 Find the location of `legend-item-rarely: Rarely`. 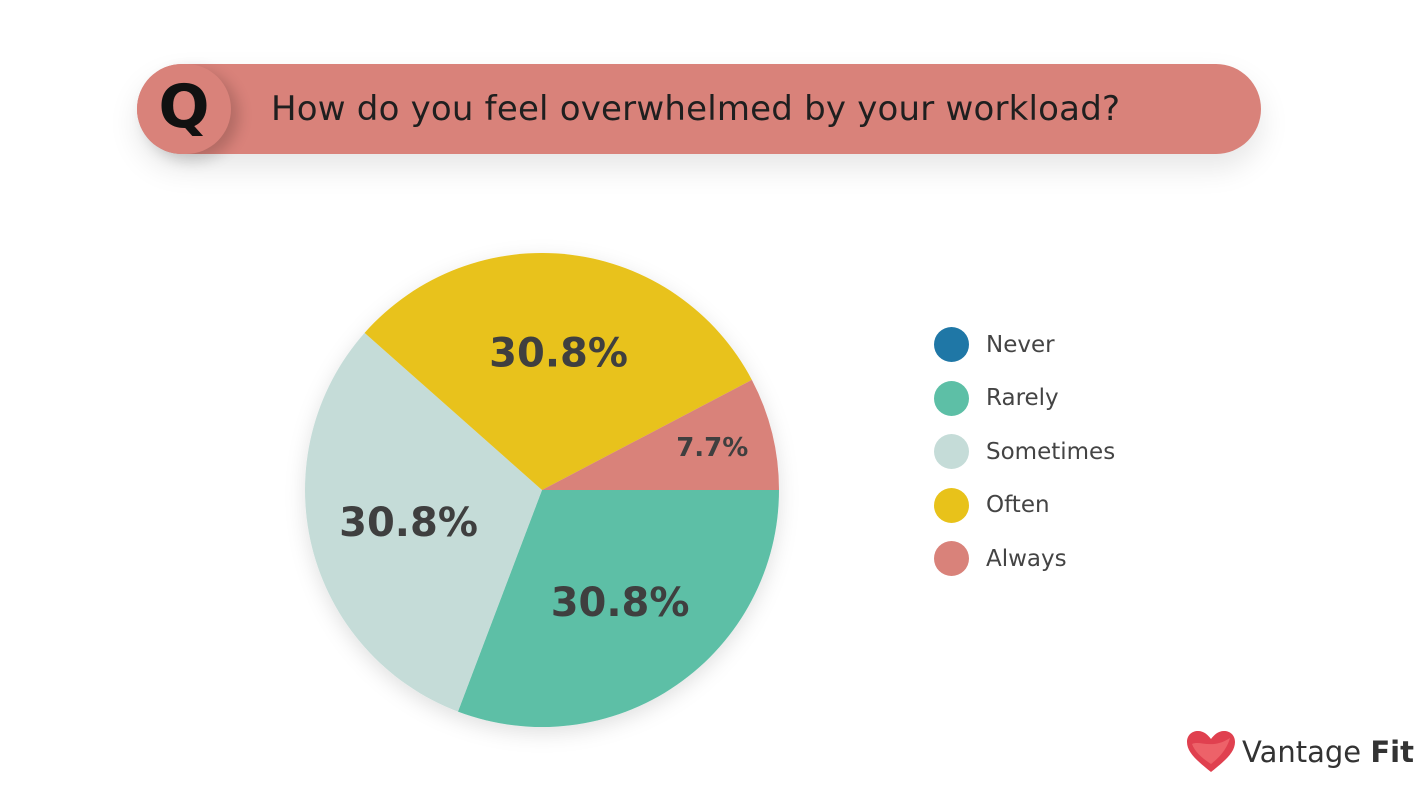

legend-item-rarely: Rarely is located at coordinates (1024, 399).